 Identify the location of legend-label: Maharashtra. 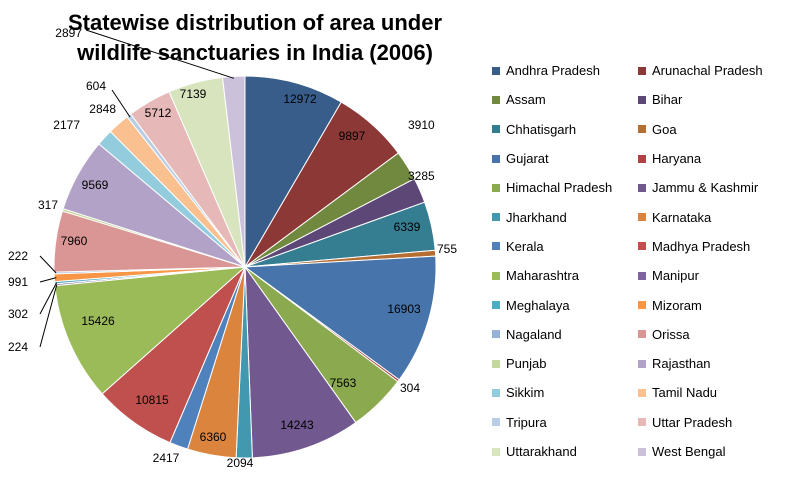
(542, 276).